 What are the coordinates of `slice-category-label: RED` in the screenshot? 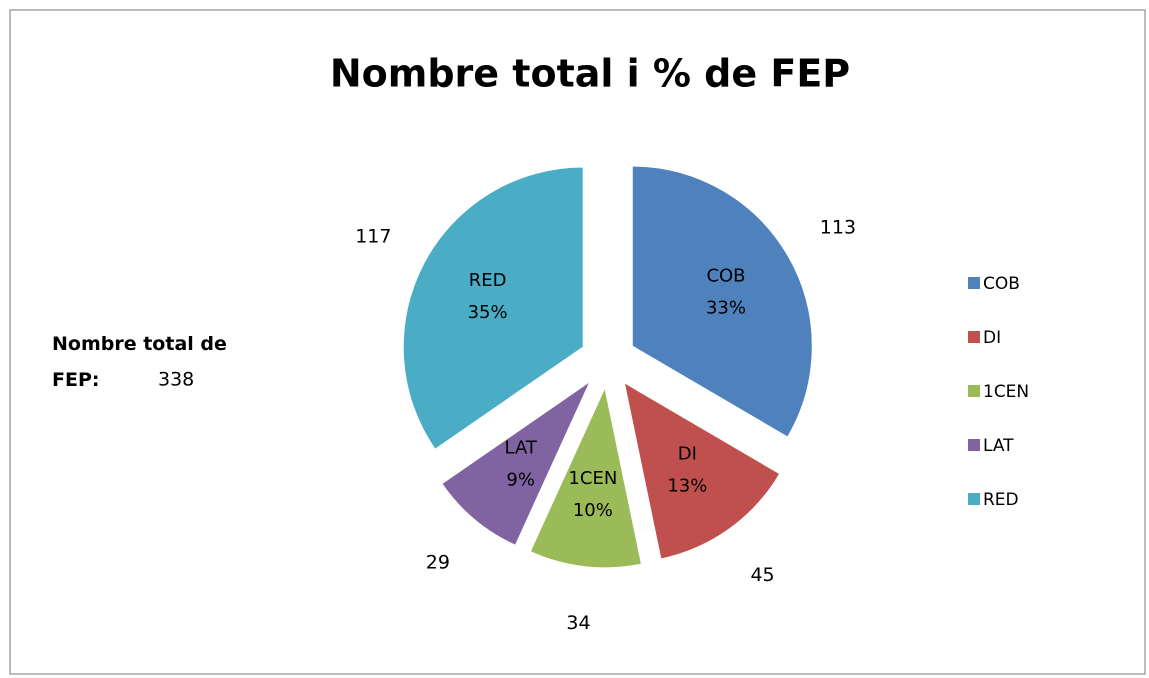 It's located at (488, 280).